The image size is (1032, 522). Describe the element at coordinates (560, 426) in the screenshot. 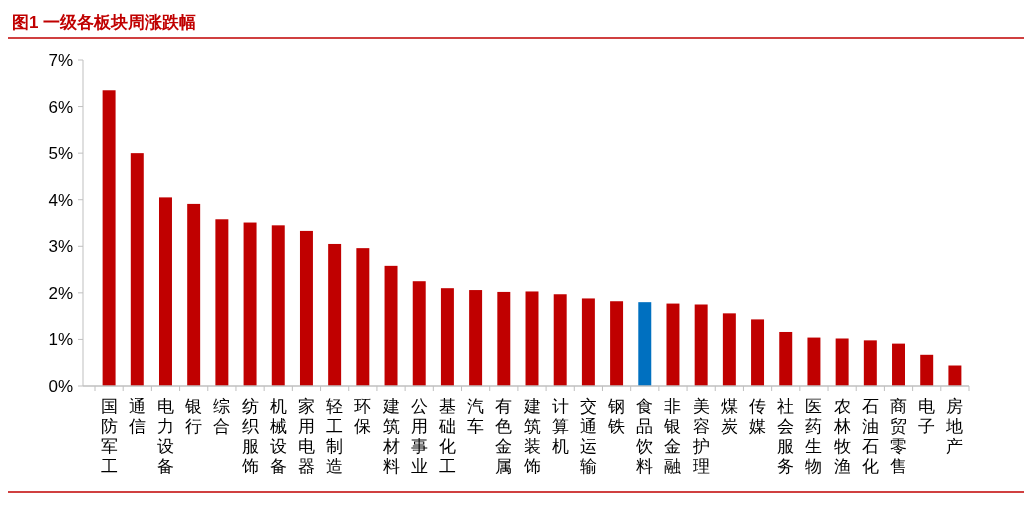

I see `x-tick-label: 计算机` at that location.